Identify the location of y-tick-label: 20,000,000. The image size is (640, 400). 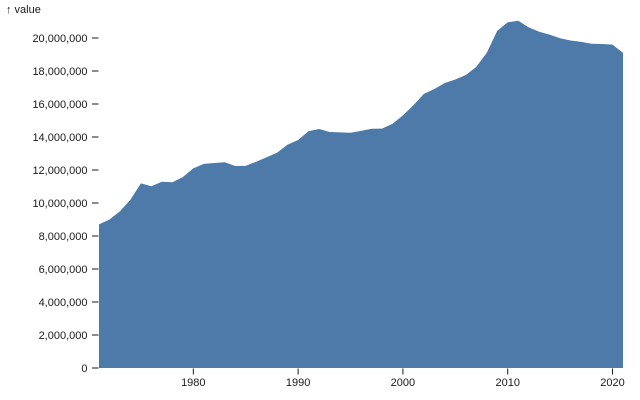
(59, 39).